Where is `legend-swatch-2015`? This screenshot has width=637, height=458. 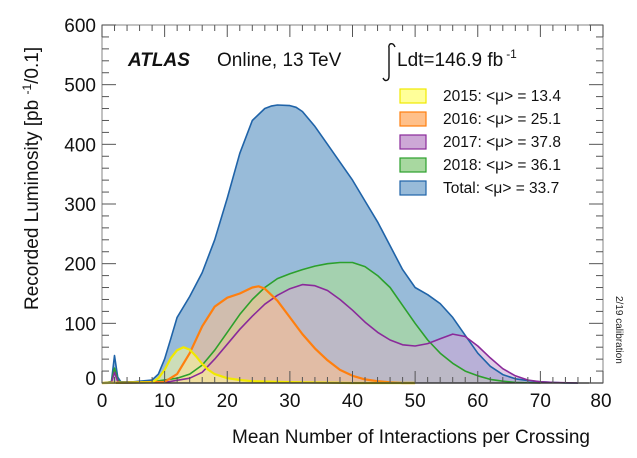
legend-swatch-2015 is located at coordinates (413, 96).